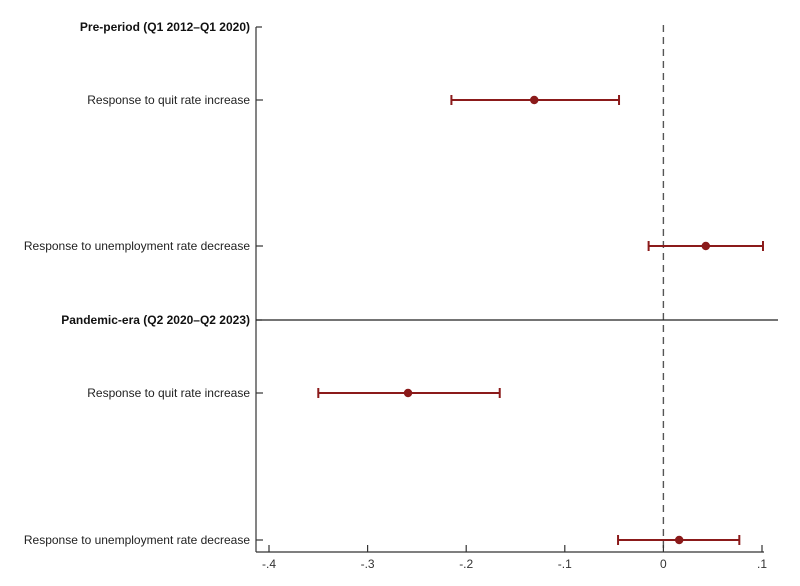  I want to click on group-header: Pandemic-era (Q2 2020–Q2 2023), so click(155, 320).